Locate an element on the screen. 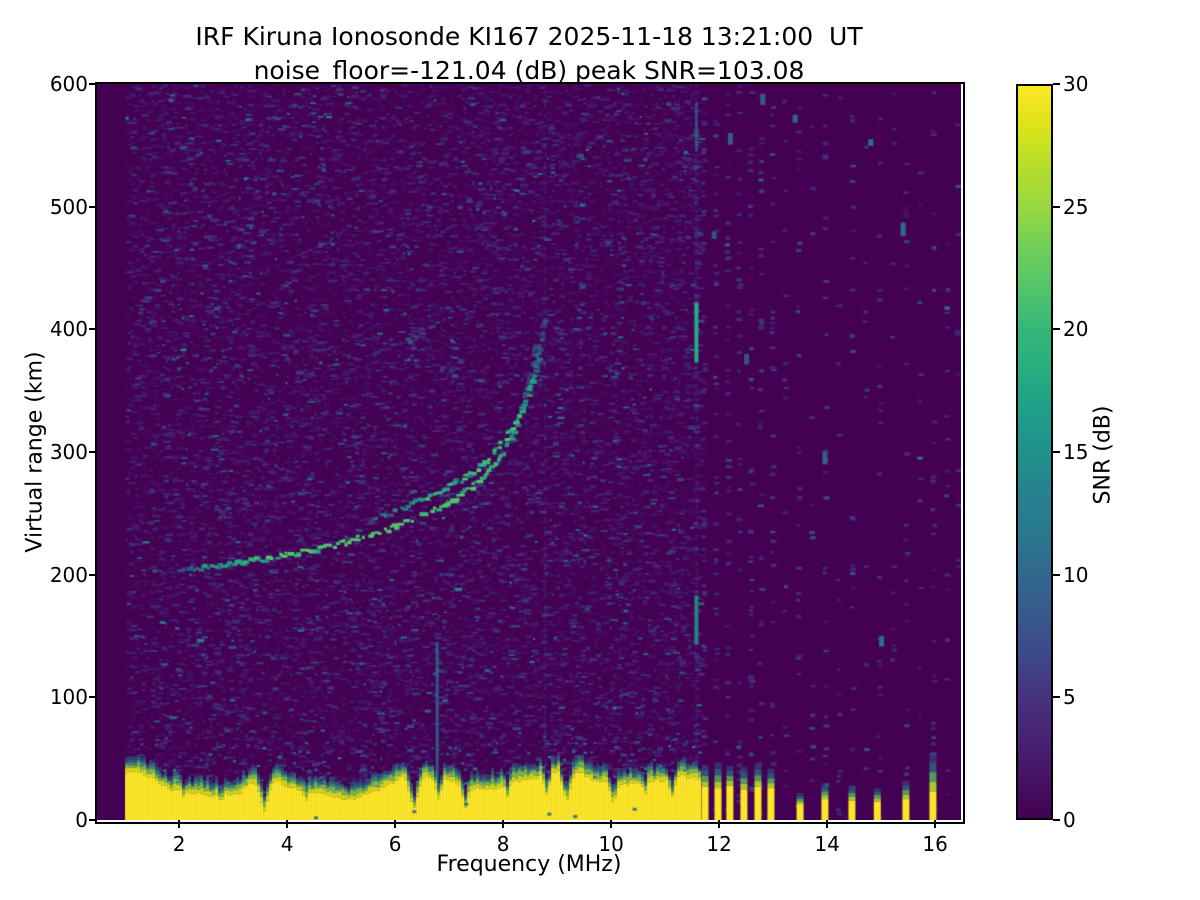  x-tick-label: 10 is located at coordinates (611, 844).